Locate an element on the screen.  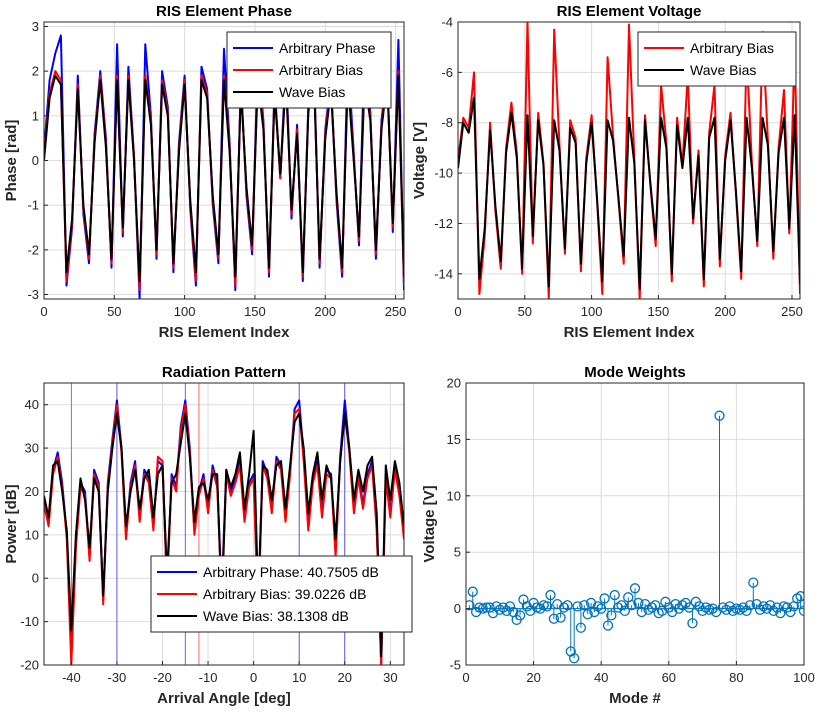
phase-legend: Arbitrary Phase Arbitrary Bias Wave Bias is located at coordinates (309, 70).